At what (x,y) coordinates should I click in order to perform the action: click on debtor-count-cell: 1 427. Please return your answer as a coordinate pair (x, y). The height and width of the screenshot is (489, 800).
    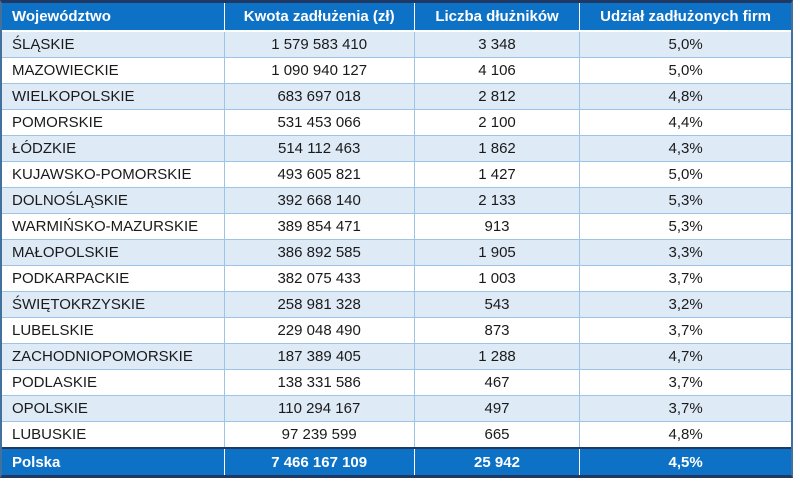
    Looking at the image, I should click on (497, 174).